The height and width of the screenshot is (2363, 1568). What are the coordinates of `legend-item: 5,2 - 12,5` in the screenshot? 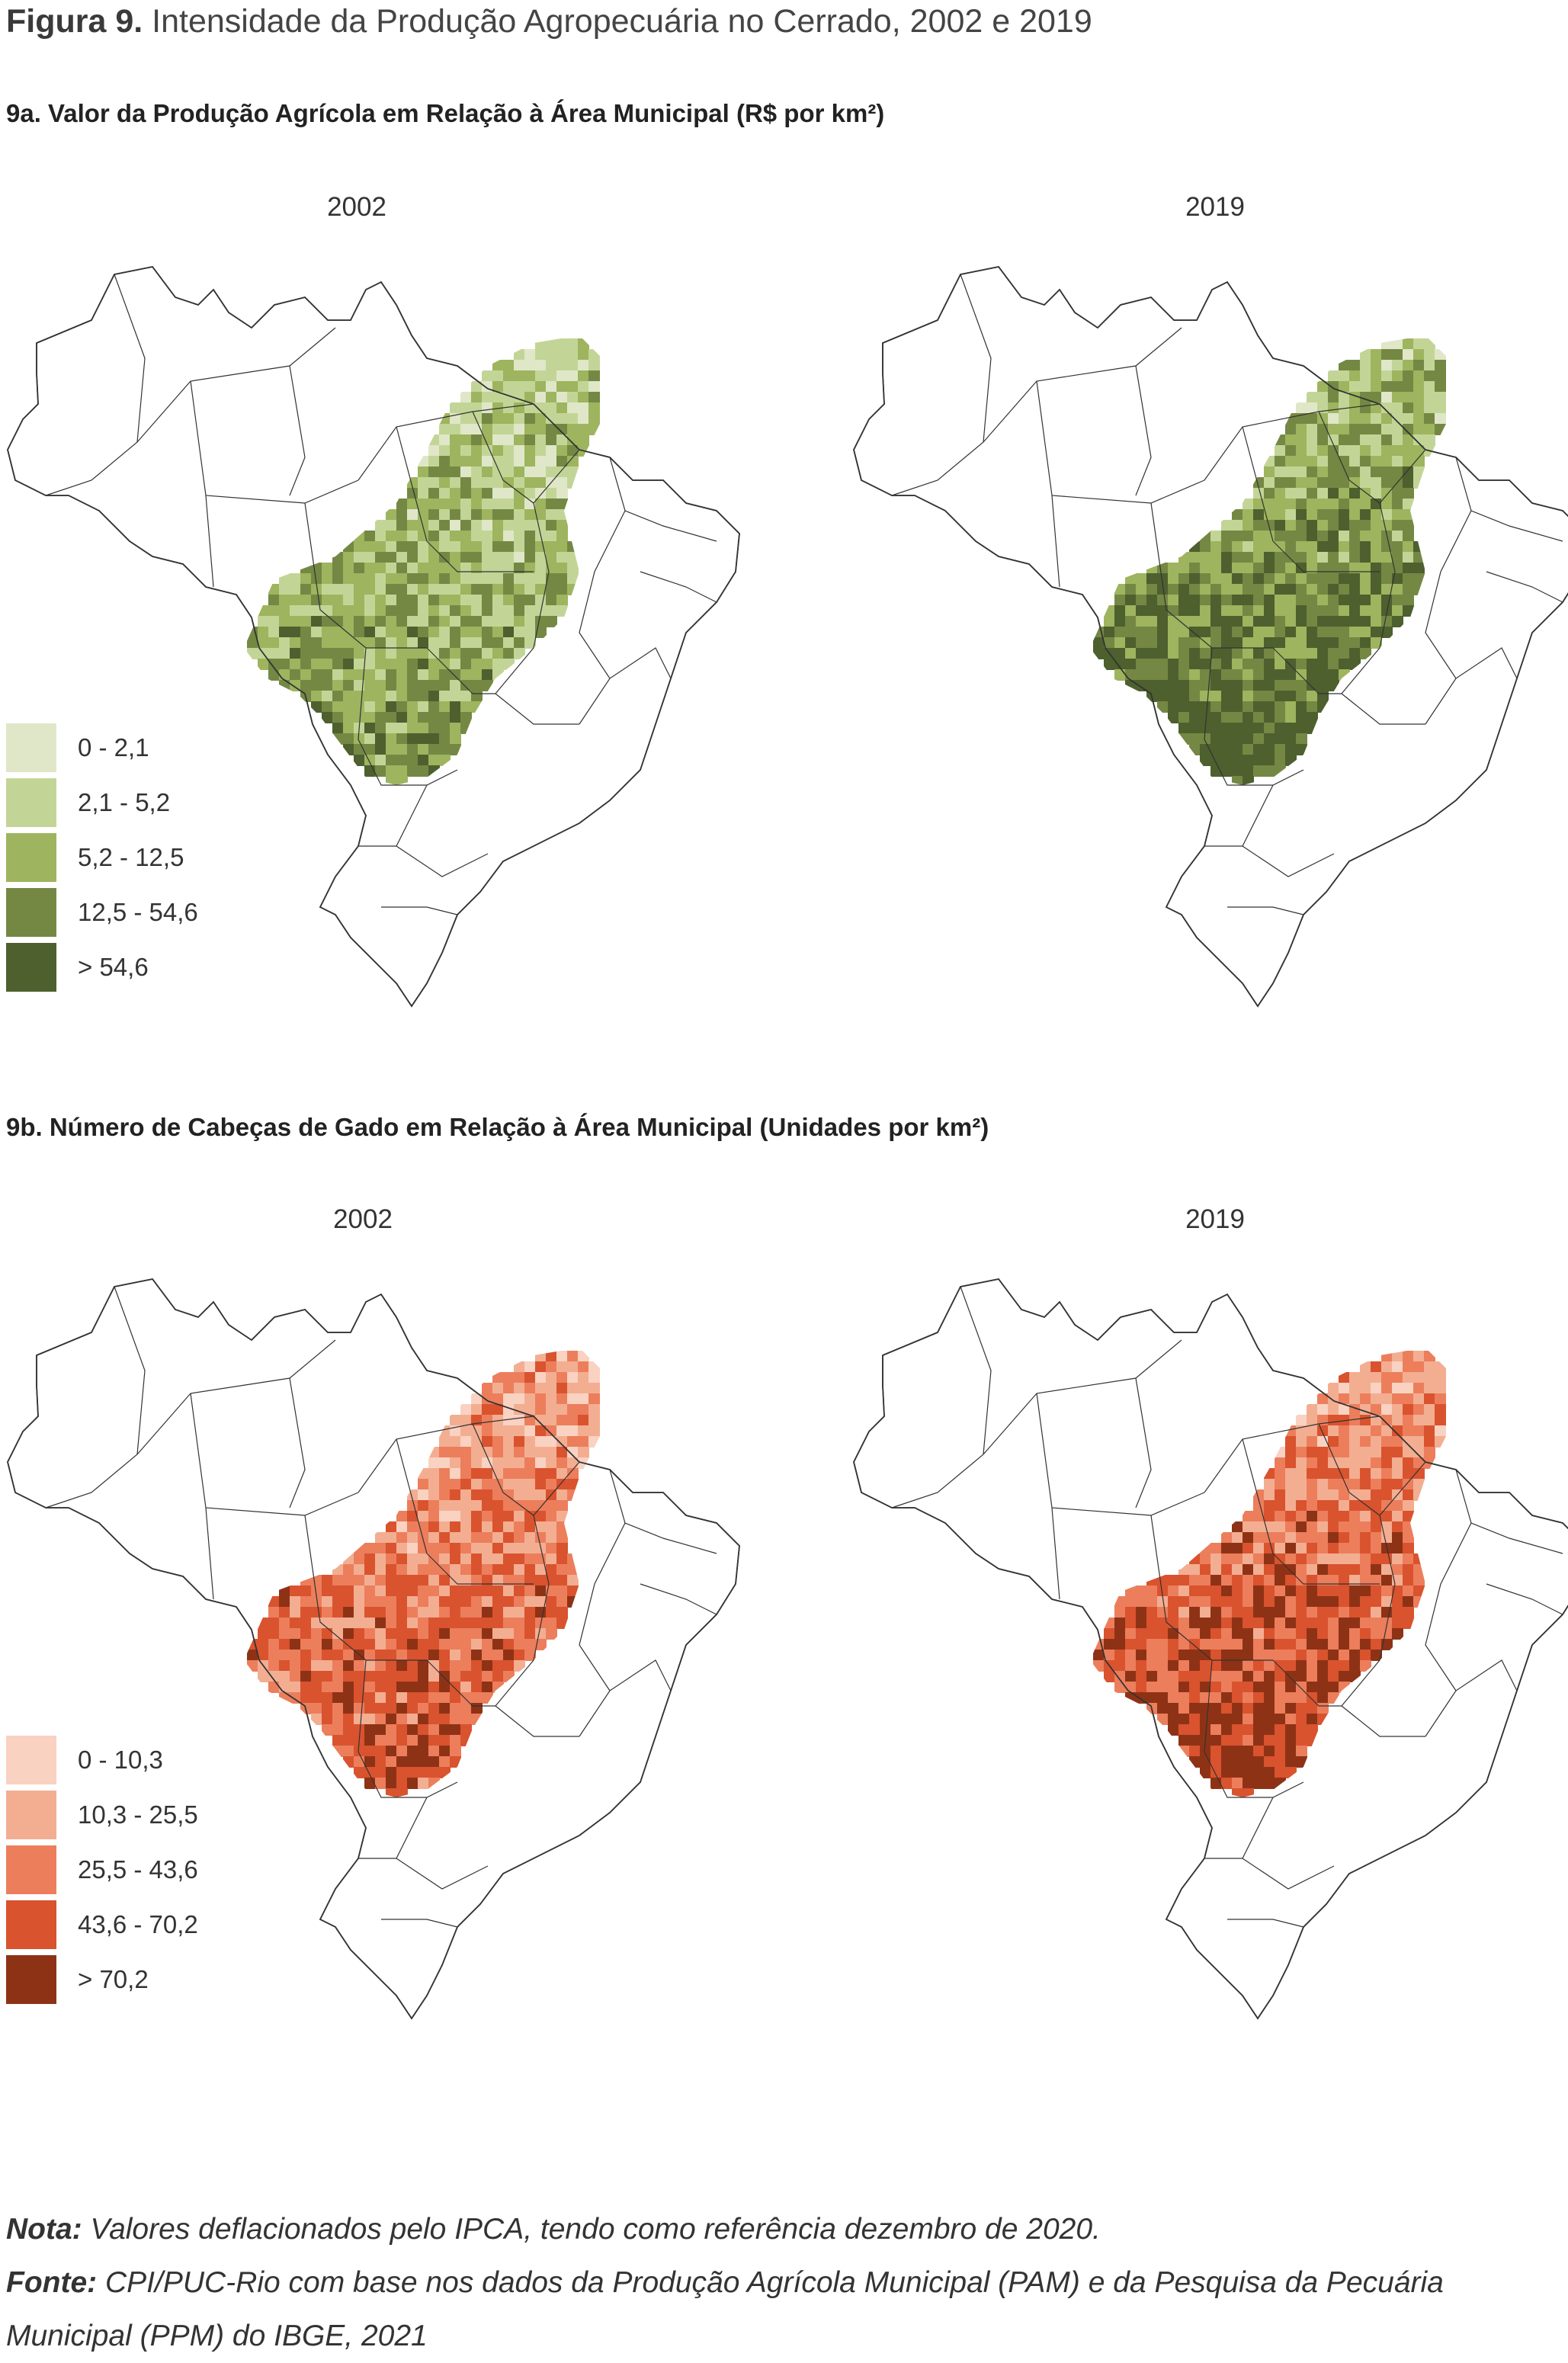 It's located at (102, 857).